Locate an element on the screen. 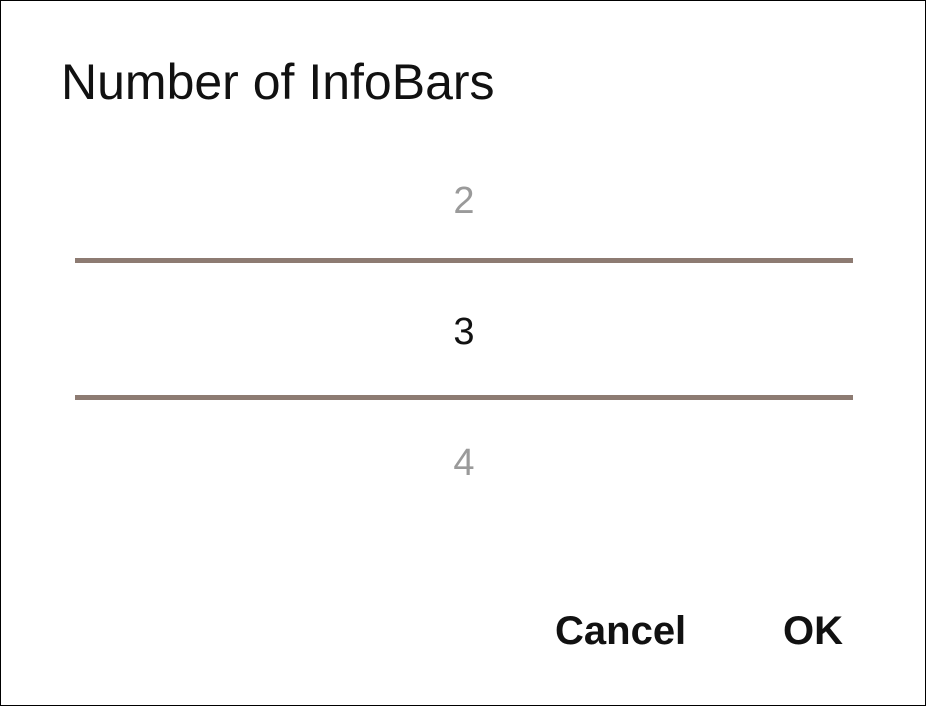 This screenshot has width=926, height=706. picker-divider-top is located at coordinates (464, 260).